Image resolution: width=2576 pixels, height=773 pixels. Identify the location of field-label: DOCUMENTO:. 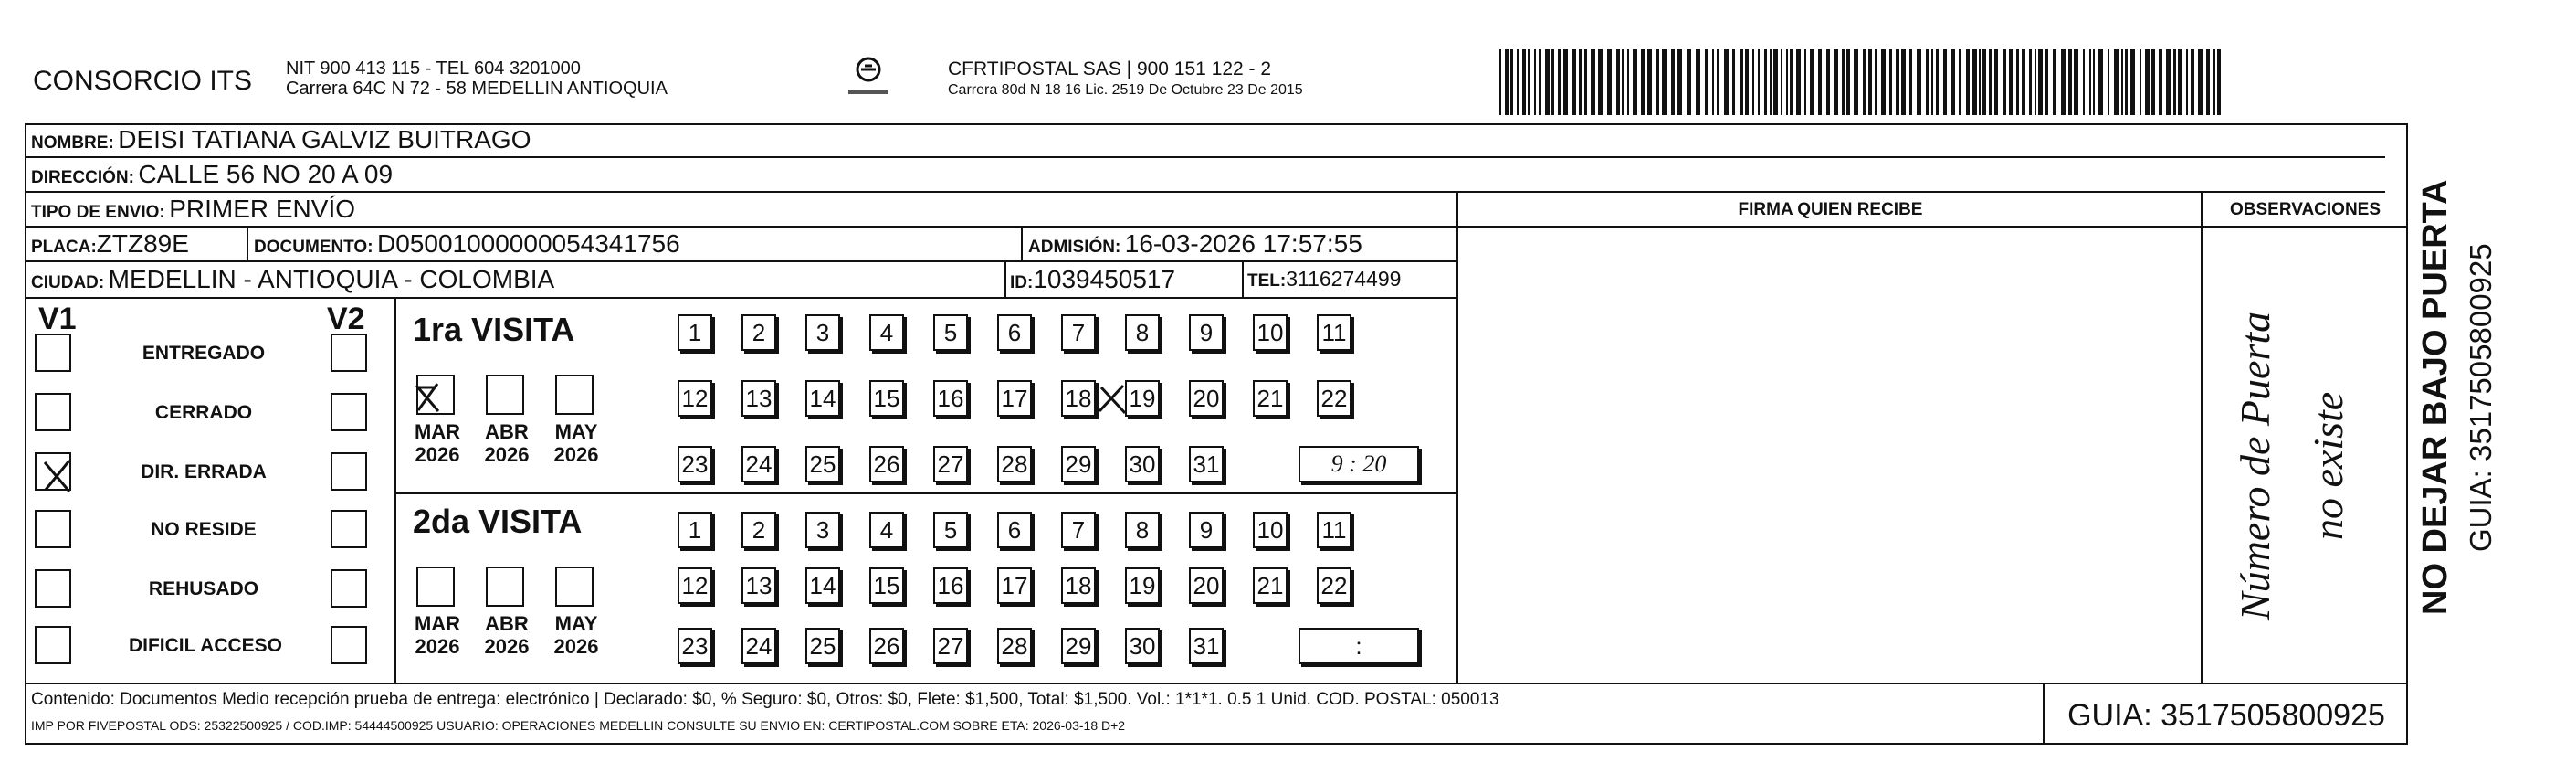
(313, 247).